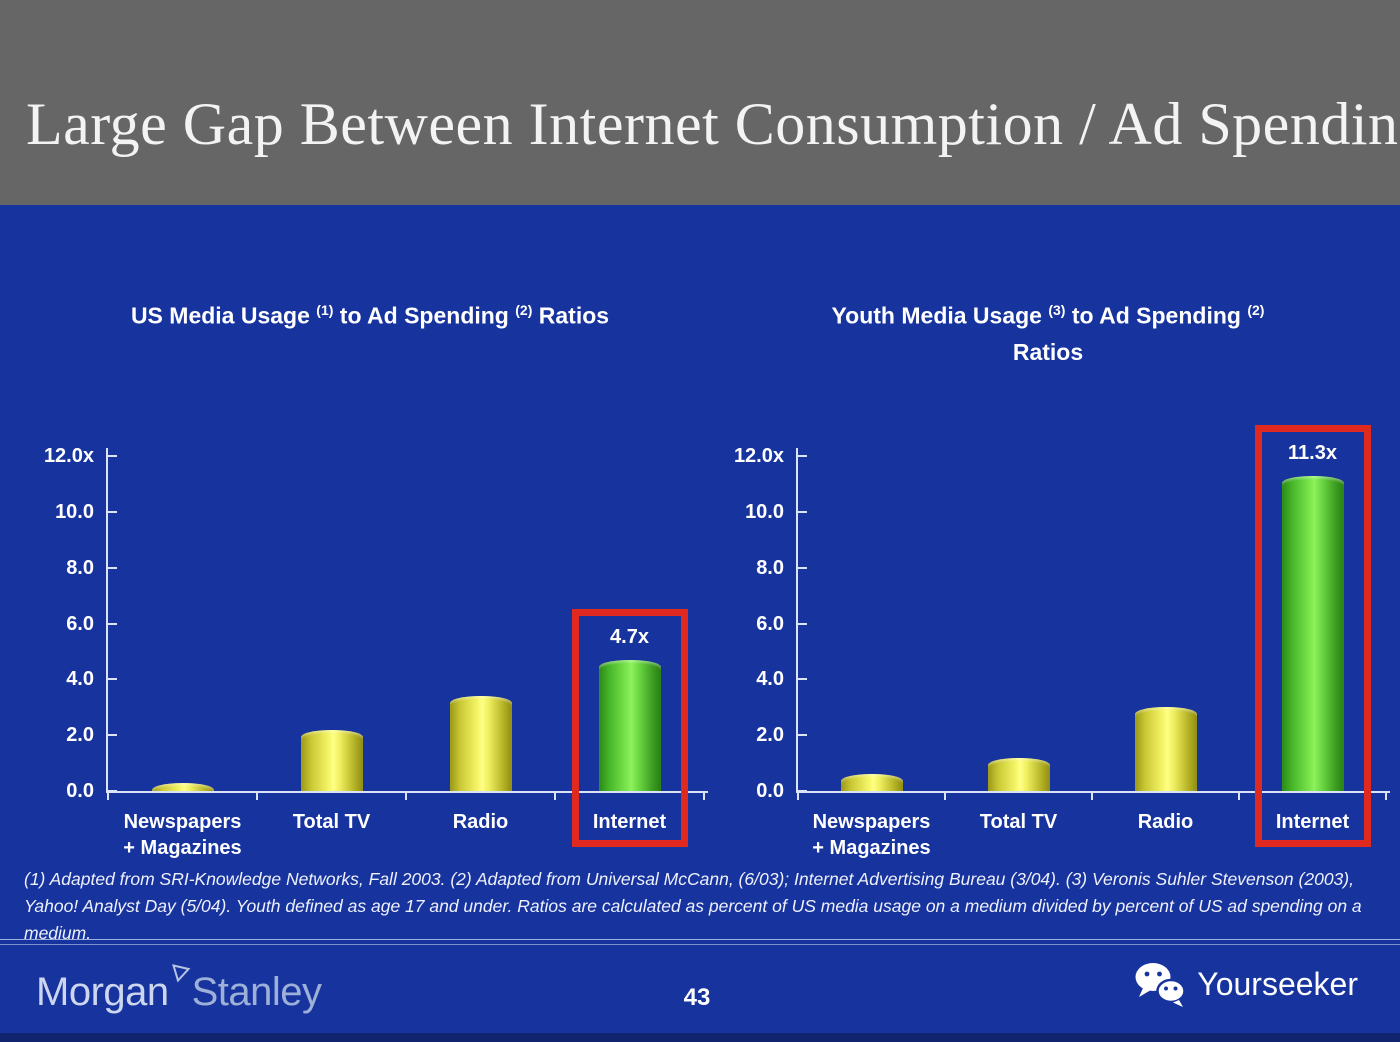 The image size is (1400, 1042). Describe the element at coordinates (181, 973) in the screenshot. I see `morgan-stanley-triangle-icon` at that location.